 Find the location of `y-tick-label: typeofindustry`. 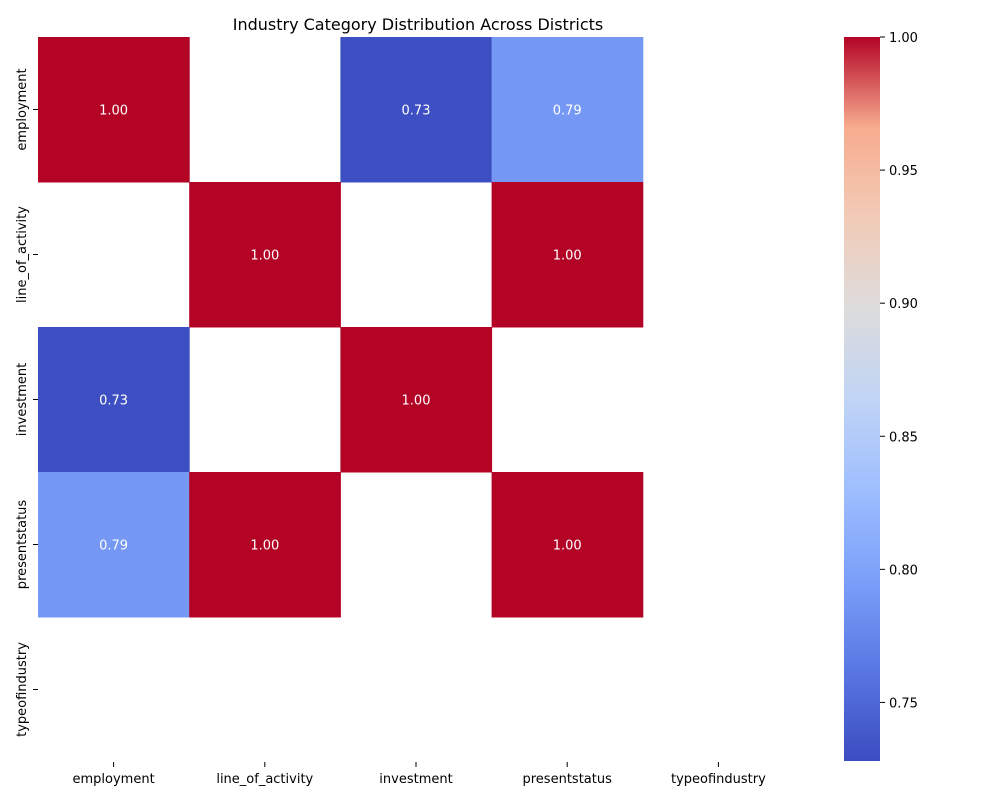

y-tick-label: typeofindustry is located at coordinates (22, 689).